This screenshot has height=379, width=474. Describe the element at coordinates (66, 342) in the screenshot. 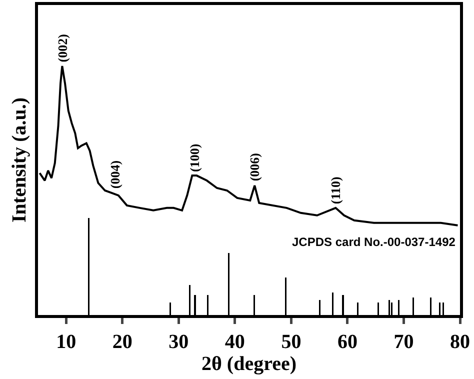

I see `x-tick-label: 10` at that location.